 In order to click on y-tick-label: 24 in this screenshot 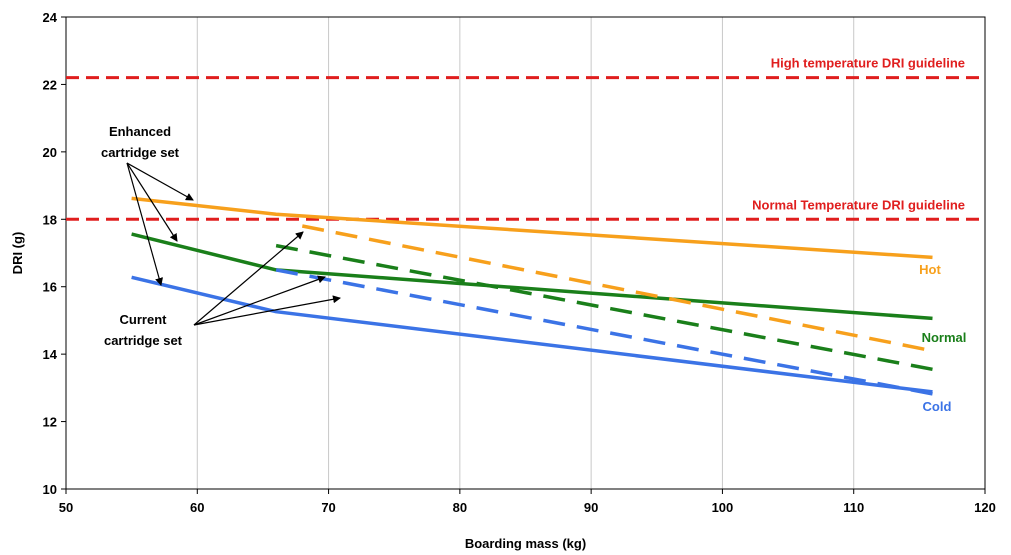, I will do `click(50, 17)`.